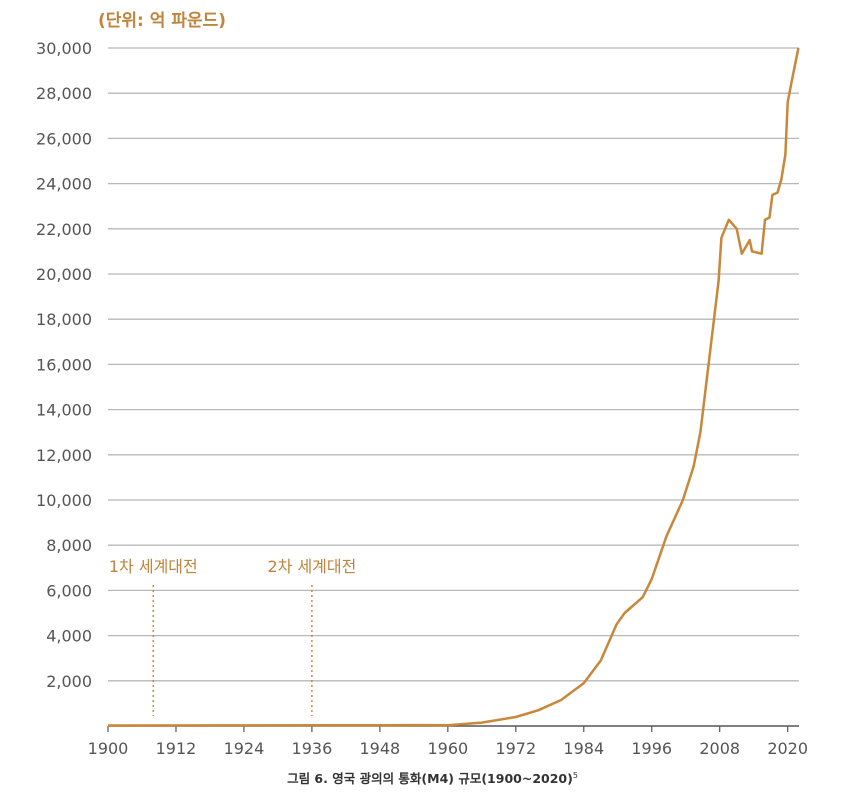 This screenshot has width=865, height=808. I want to click on y-tick-label: 28,000, so click(64, 93).